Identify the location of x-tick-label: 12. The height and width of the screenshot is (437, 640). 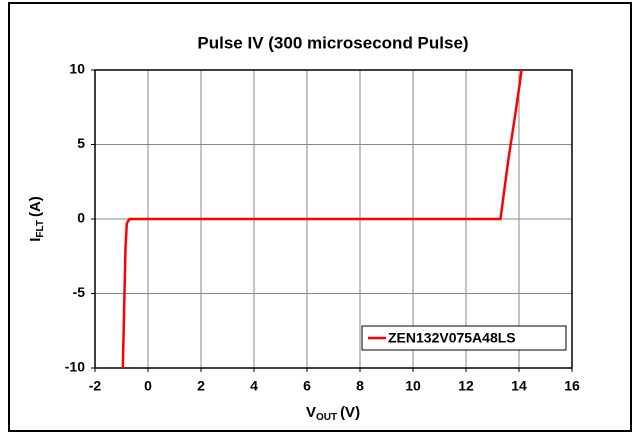
(466, 386).